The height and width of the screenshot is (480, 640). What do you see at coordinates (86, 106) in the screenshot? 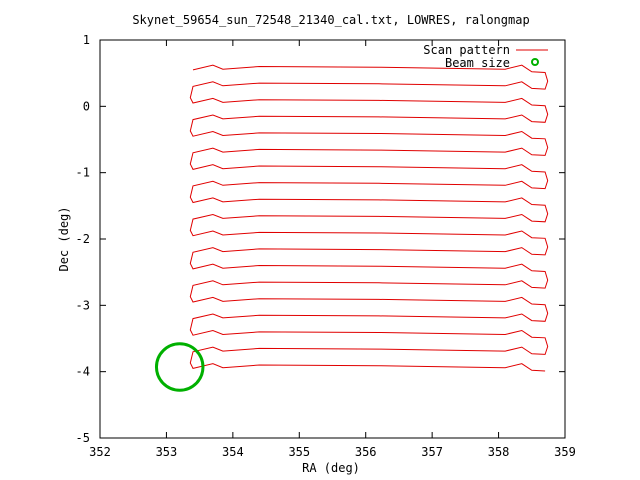
I see `y-tick-label: 0` at bounding box center [86, 106].